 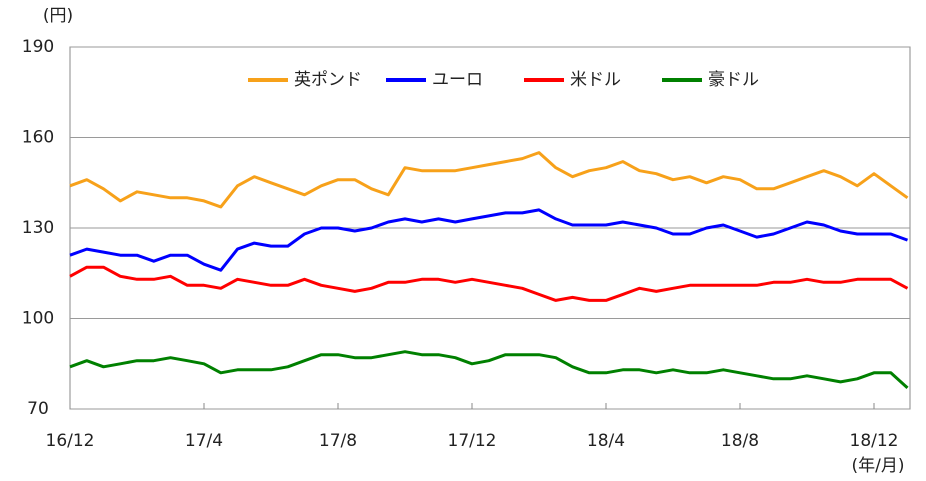 I want to click on x-tick-label: 17/8, so click(x=338, y=441).